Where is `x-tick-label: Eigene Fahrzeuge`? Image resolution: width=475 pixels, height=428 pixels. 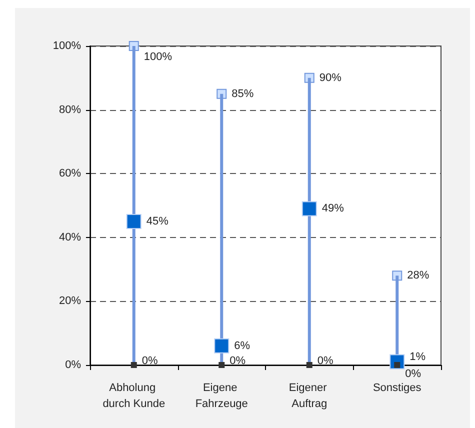
x-tick-label: Eigene Fahrzeuge is located at coordinates (221, 396).